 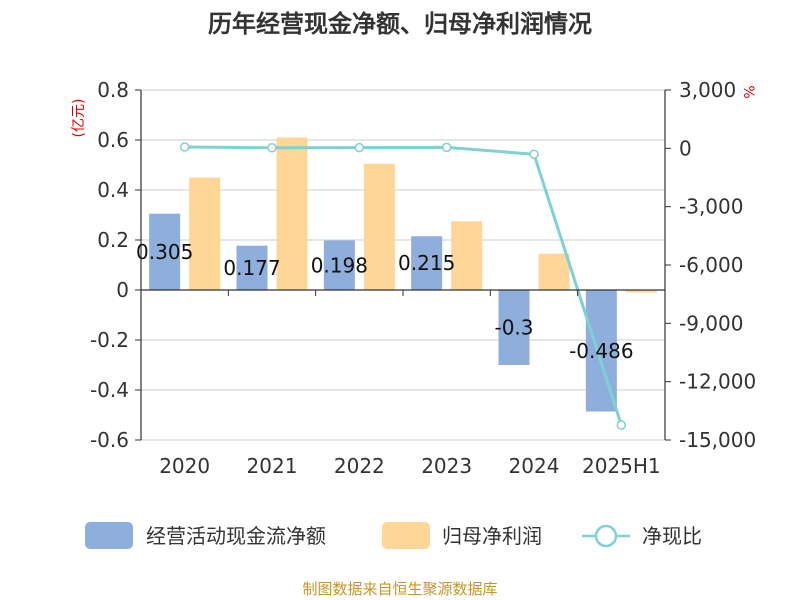 I want to click on chart-title: 历年经营现金净额、归母净利润情况, so click(x=400, y=24).